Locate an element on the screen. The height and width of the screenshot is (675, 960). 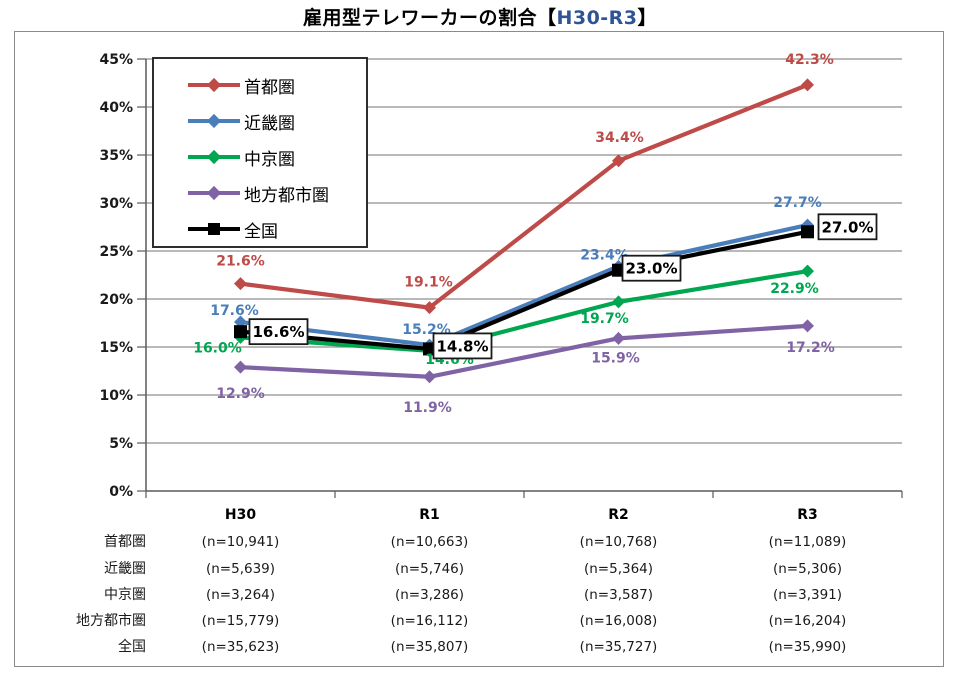
data-label-box-zenkoku-R1 is located at coordinates (462, 346).